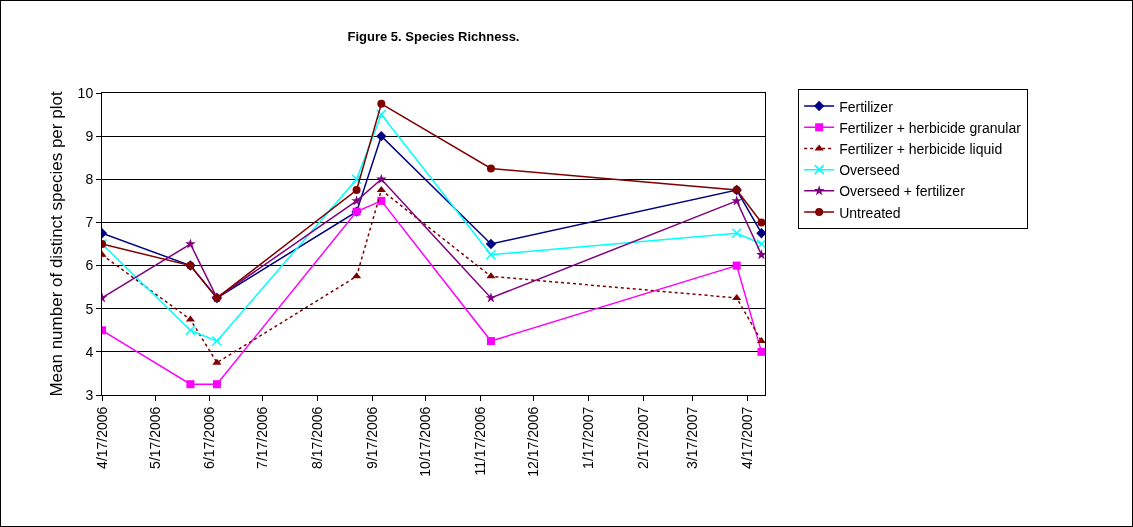  What do you see at coordinates (433, 36) in the screenshot?
I see `chart-title: Figure 5. Species Richness.` at bounding box center [433, 36].